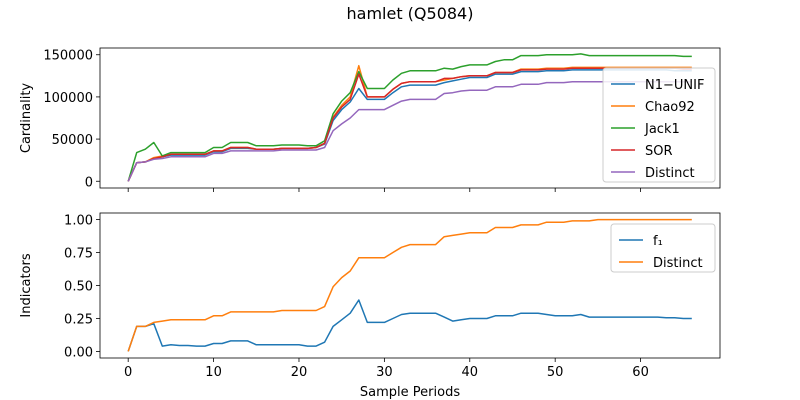  What do you see at coordinates (72, 140) in the screenshot?
I see `y-tick-label: 50000` at bounding box center [72, 140].